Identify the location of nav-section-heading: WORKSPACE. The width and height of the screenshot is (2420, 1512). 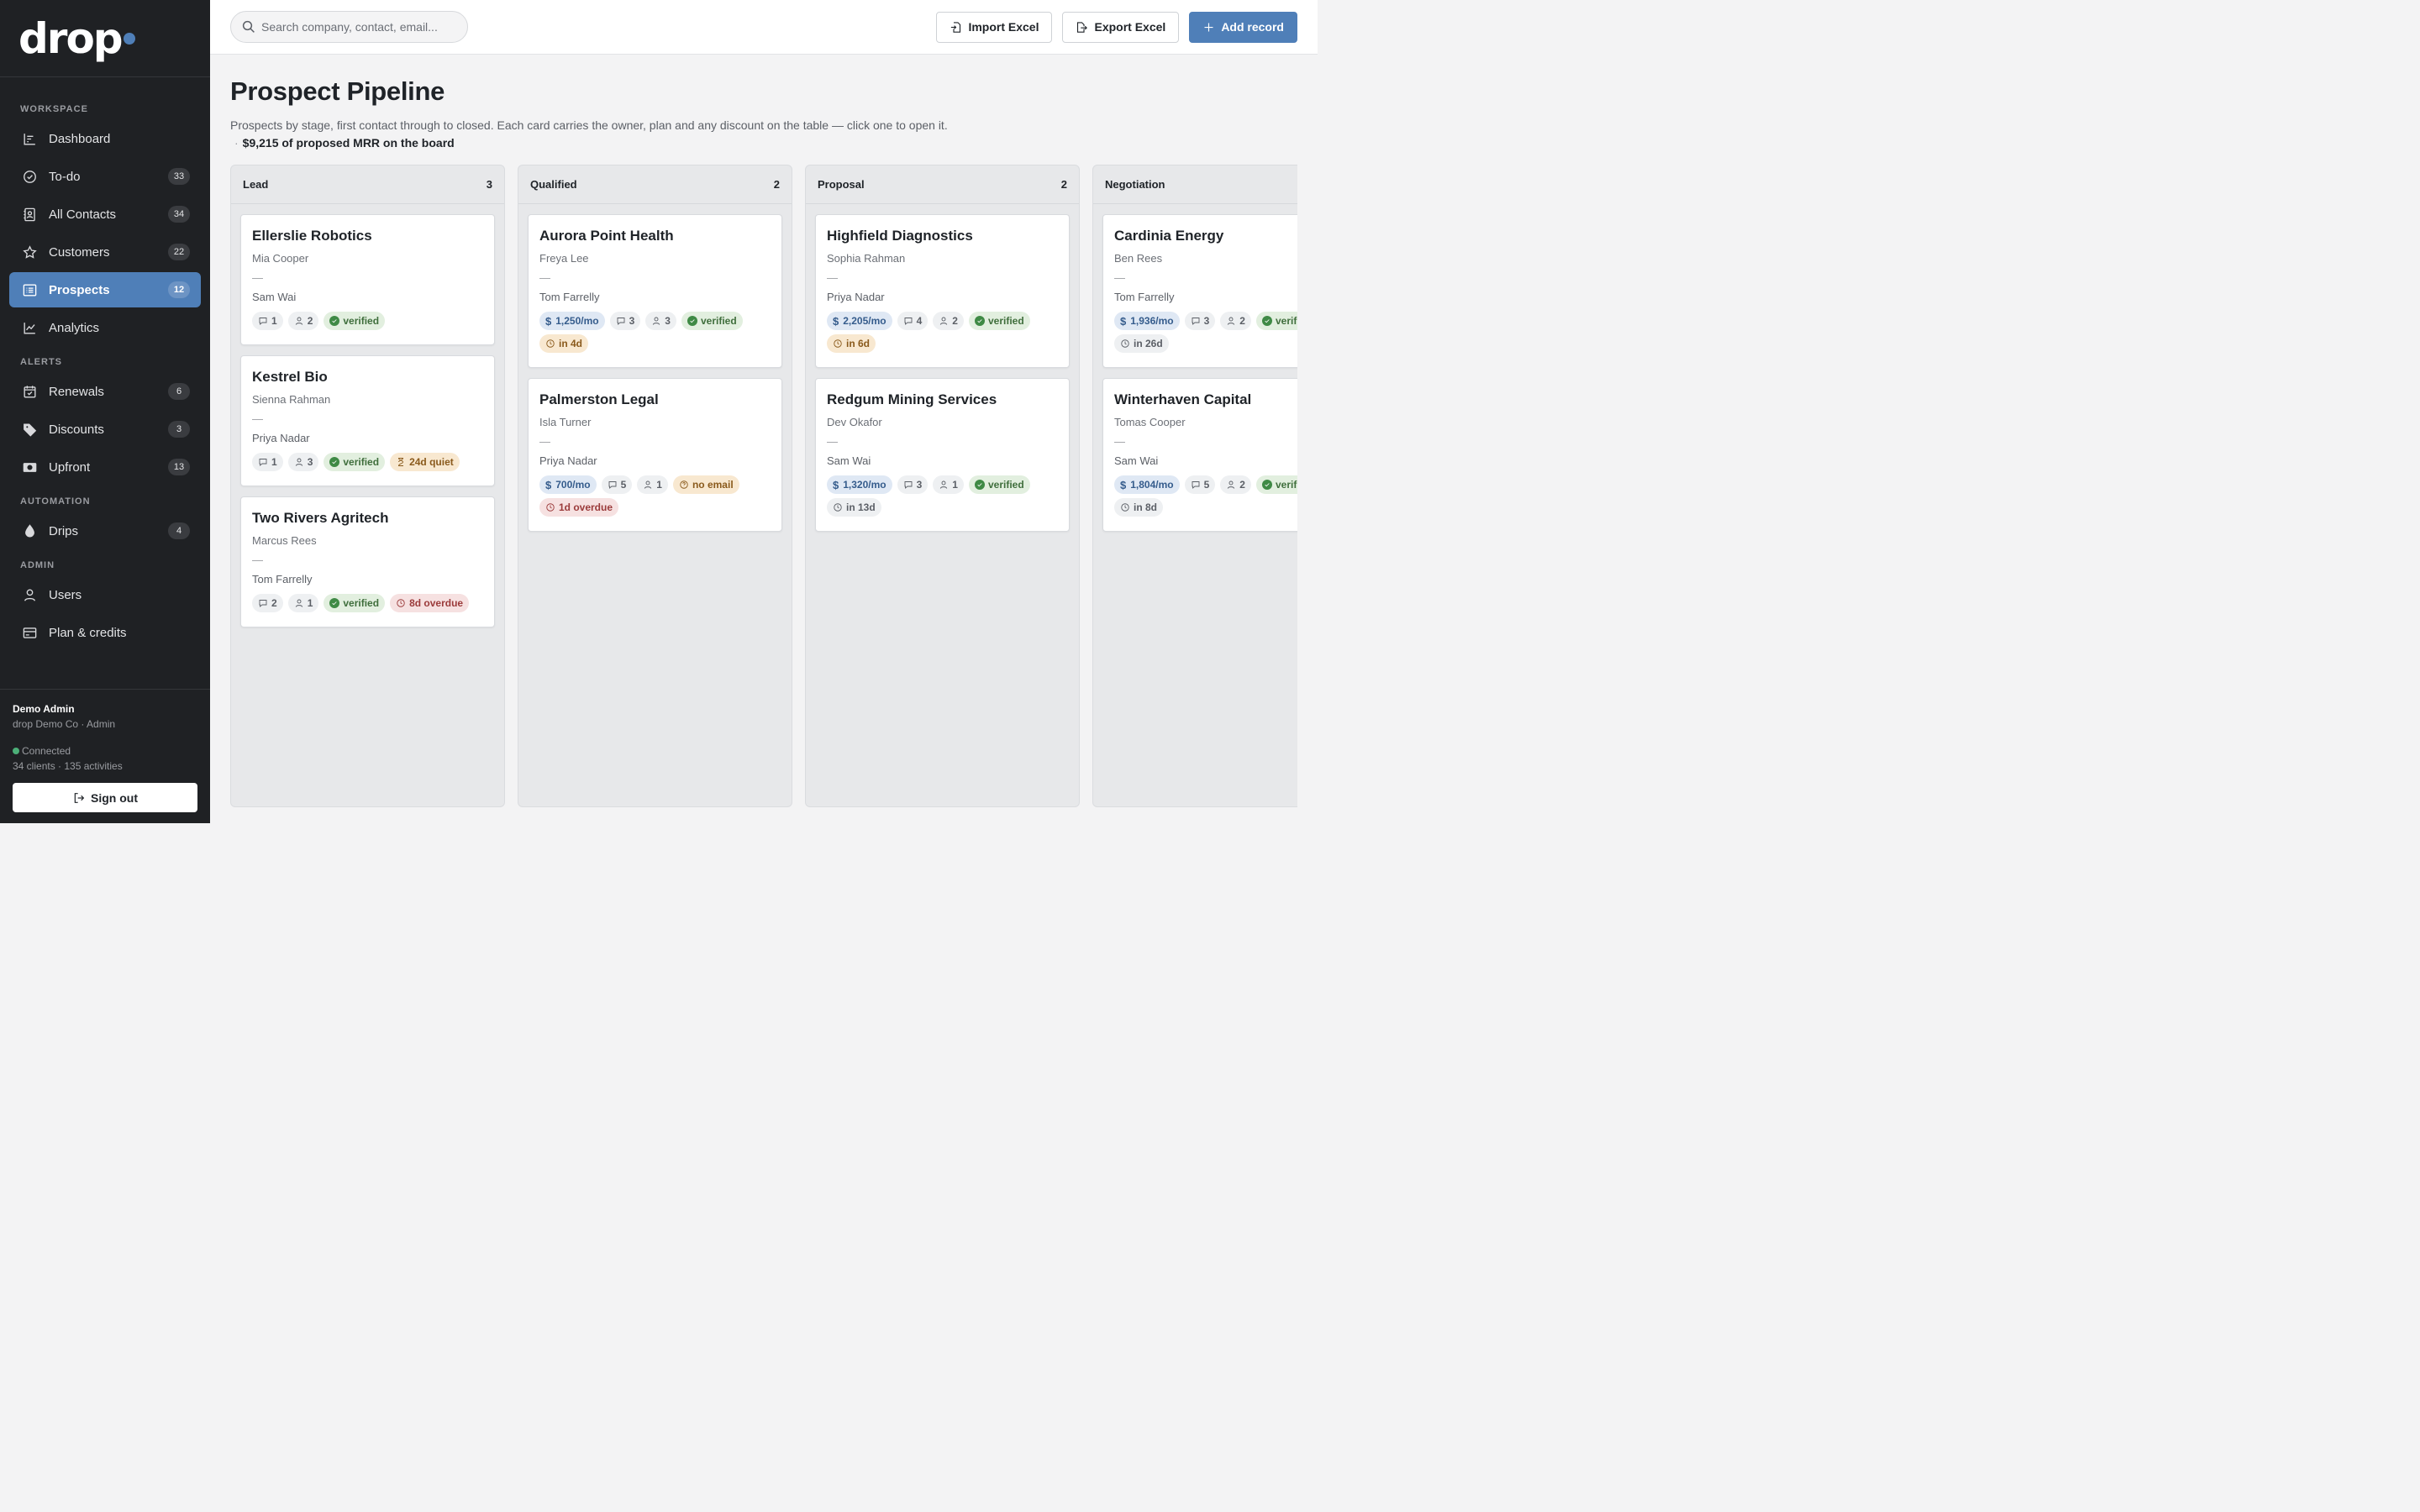
(54, 109).